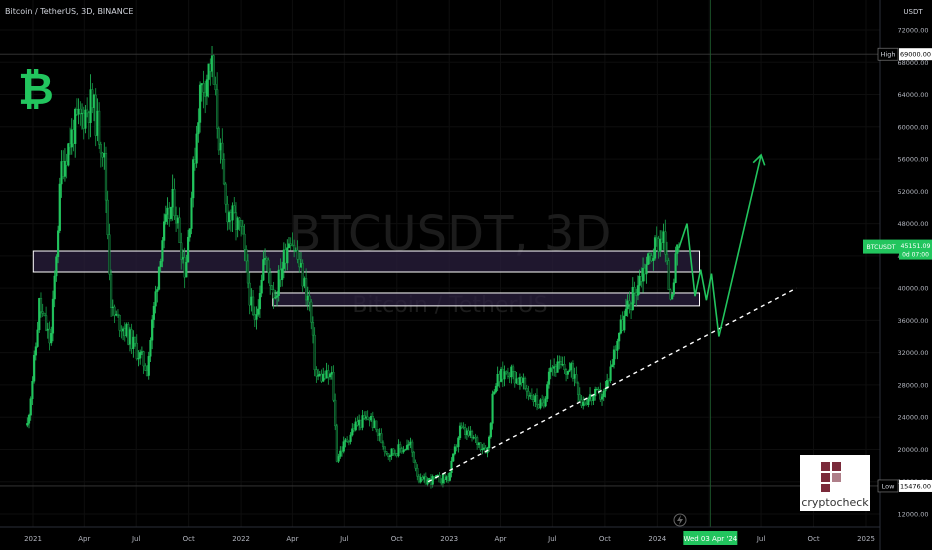 This screenshot has width=932, height=550. What do you see at coordinates (888, 54) in the screenshot?
I see `high-badge-label-bg` at bounding box center [888, 54].